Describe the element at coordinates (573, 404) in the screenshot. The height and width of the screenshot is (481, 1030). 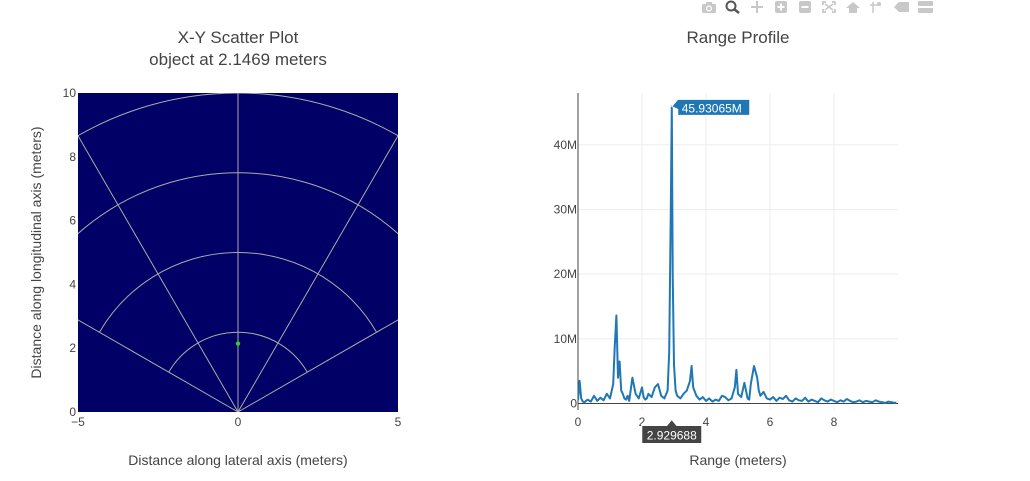
I see `range-y-tick-label: 0` at that location.